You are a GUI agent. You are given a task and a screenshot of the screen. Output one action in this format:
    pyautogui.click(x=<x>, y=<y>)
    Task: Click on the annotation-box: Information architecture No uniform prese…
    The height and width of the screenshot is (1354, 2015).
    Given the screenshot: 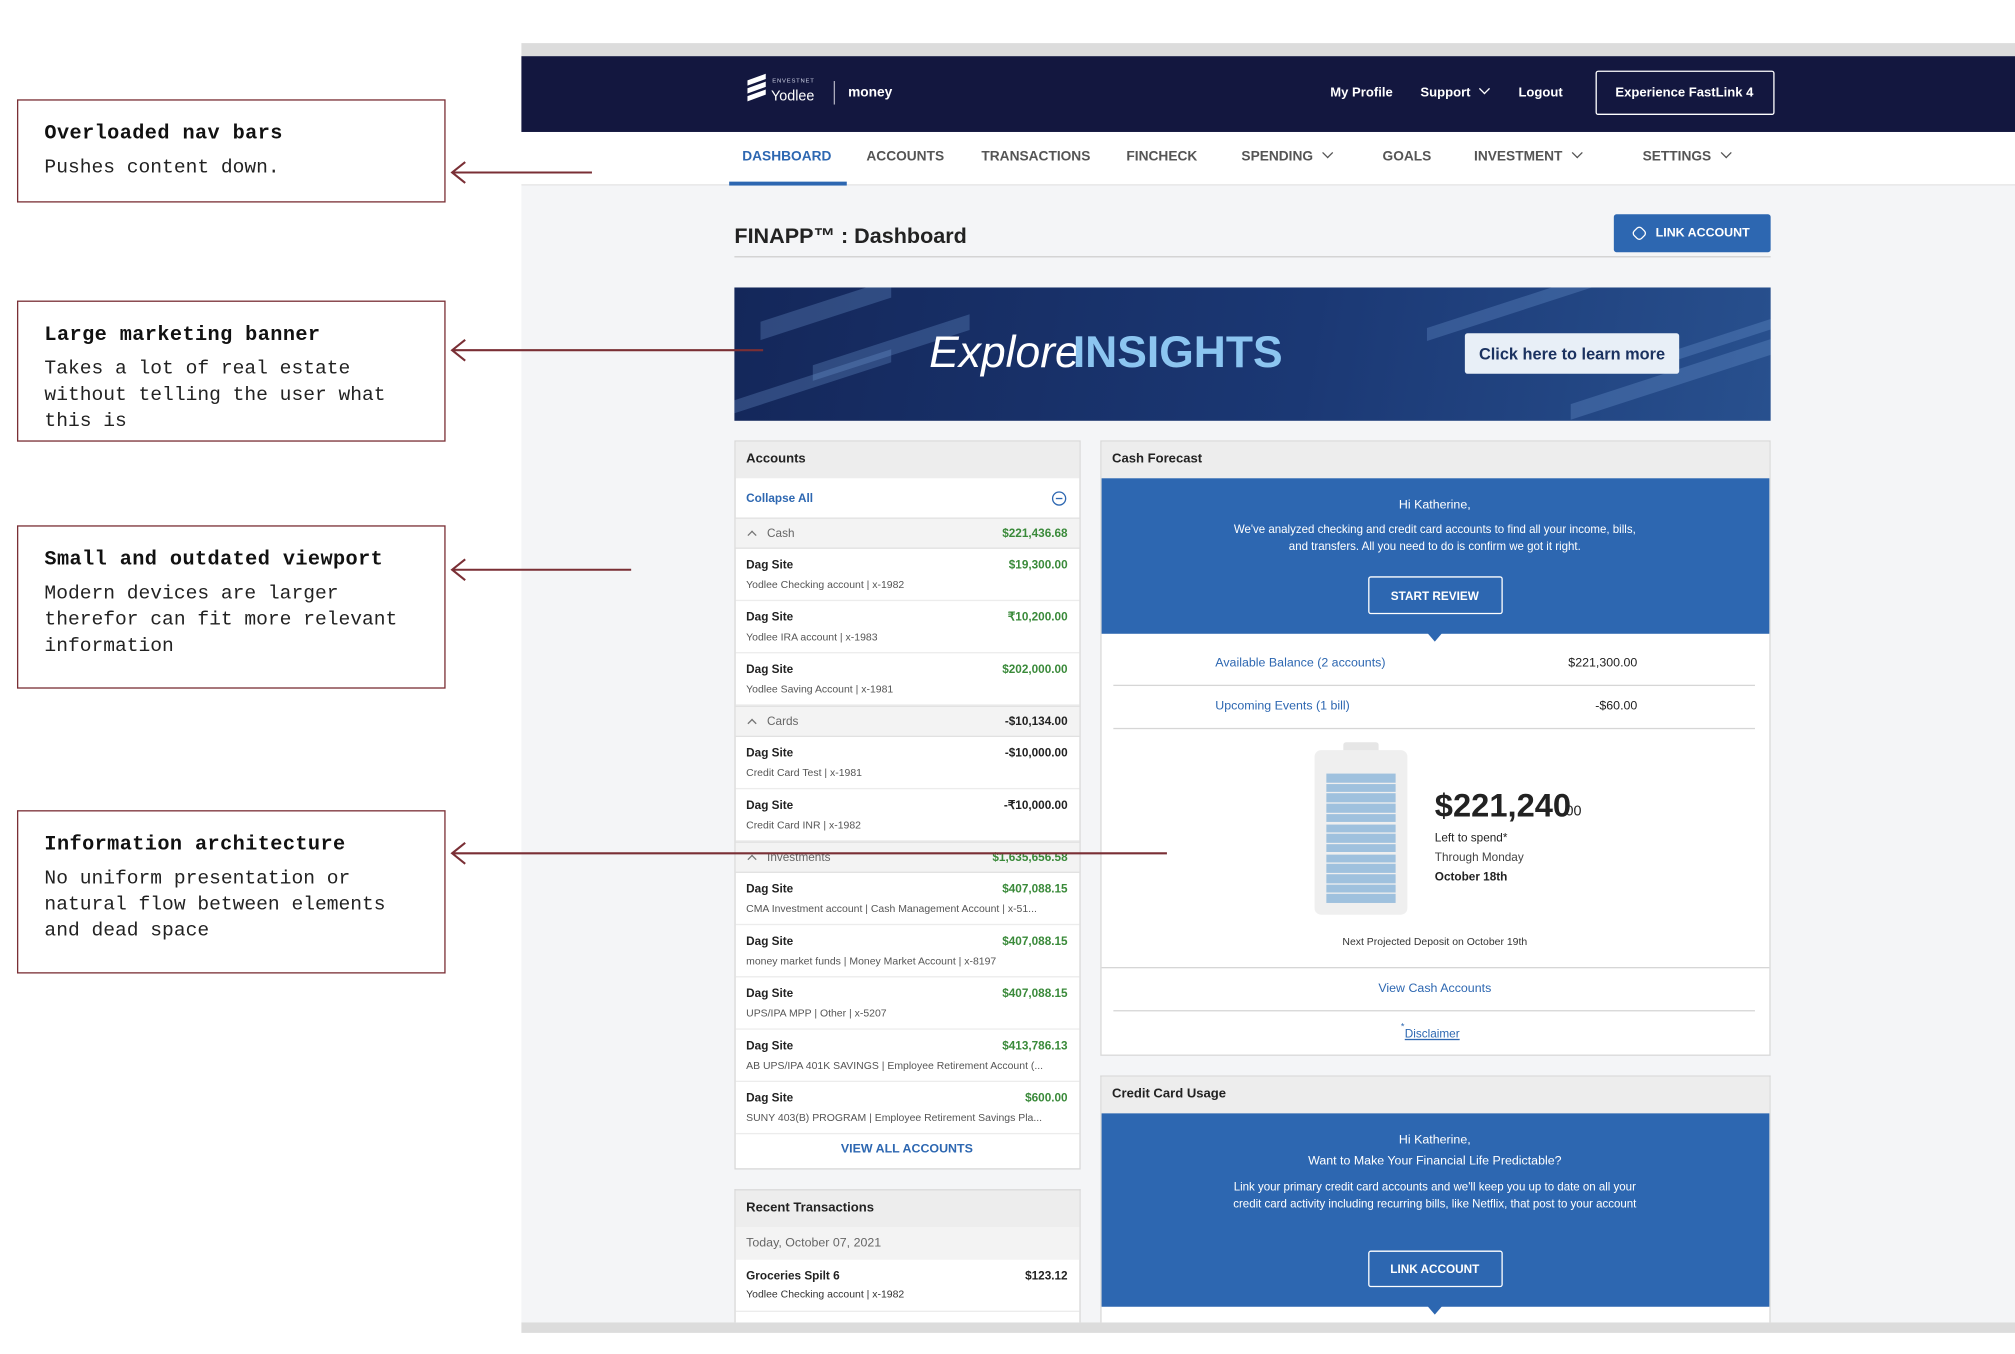 What is the action you would take?
    pyautogui.click(x=231, y=892)
    